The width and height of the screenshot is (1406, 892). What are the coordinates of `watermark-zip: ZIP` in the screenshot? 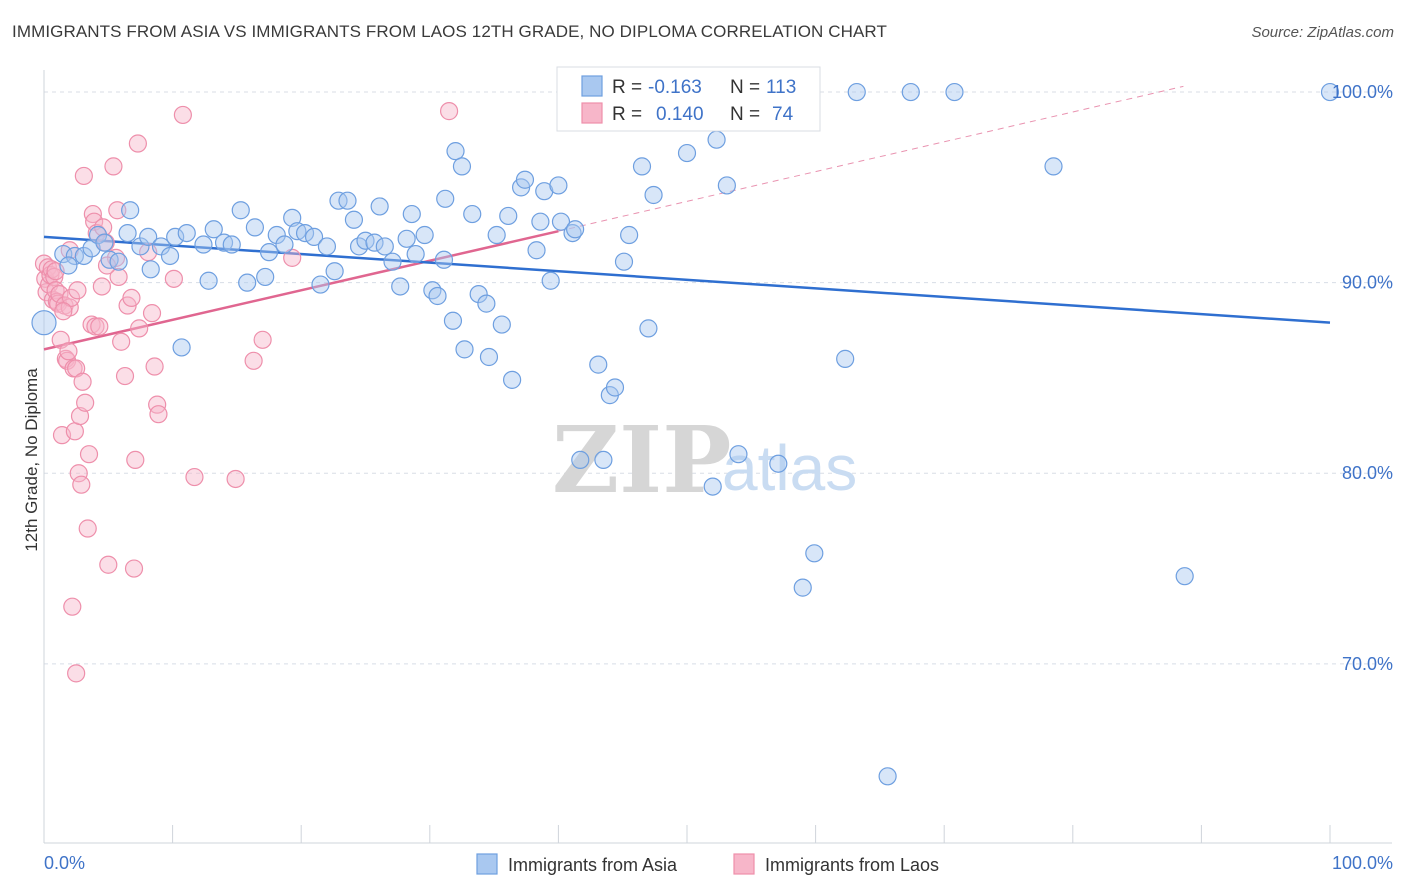 It's located at (641, 460).